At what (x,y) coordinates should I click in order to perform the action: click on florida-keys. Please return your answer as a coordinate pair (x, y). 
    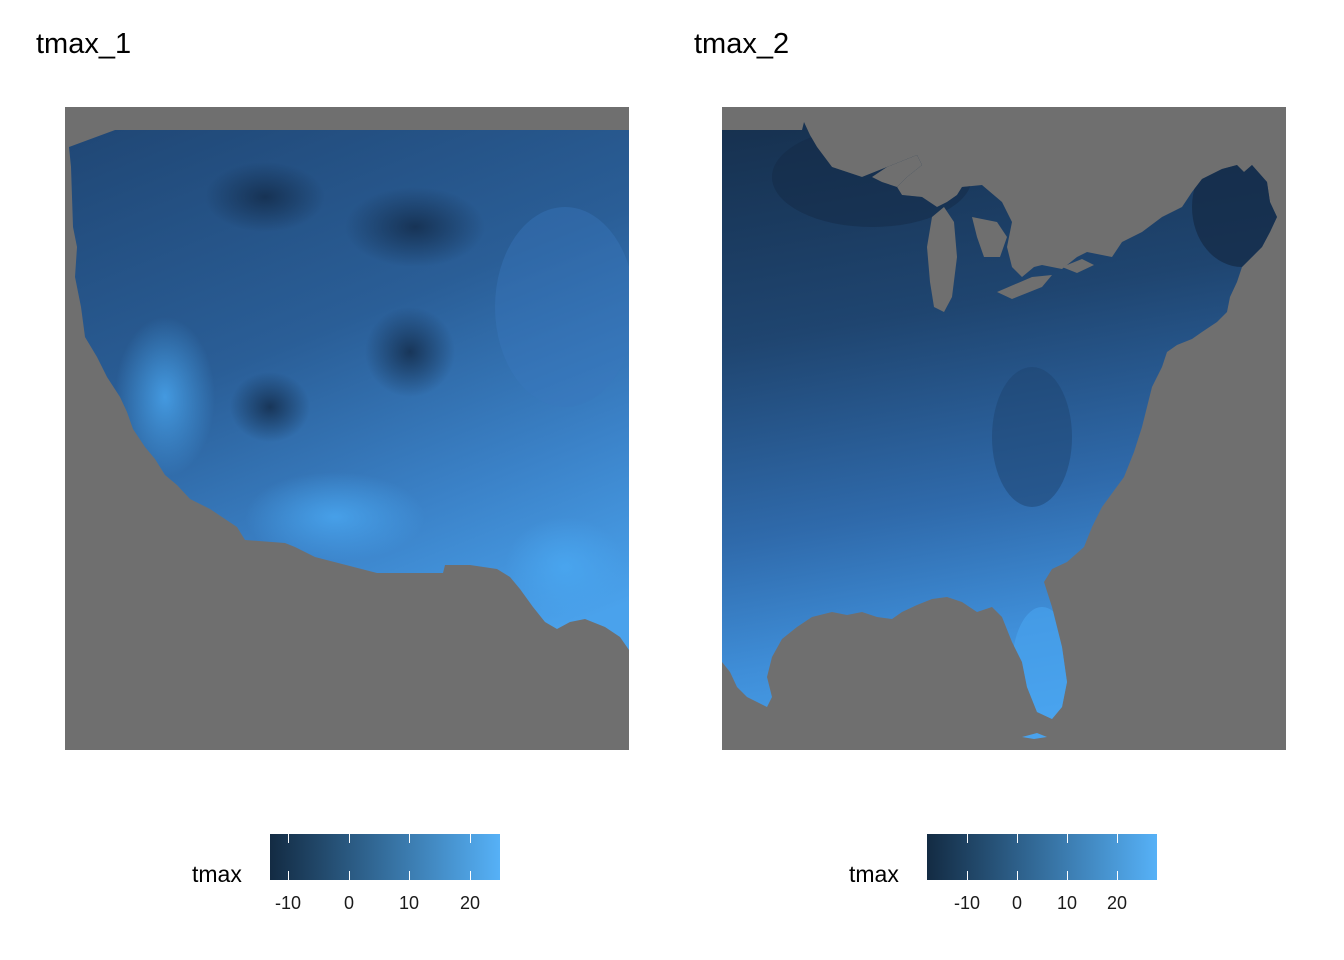
    Looking at the image, I should click on (1034, 736).